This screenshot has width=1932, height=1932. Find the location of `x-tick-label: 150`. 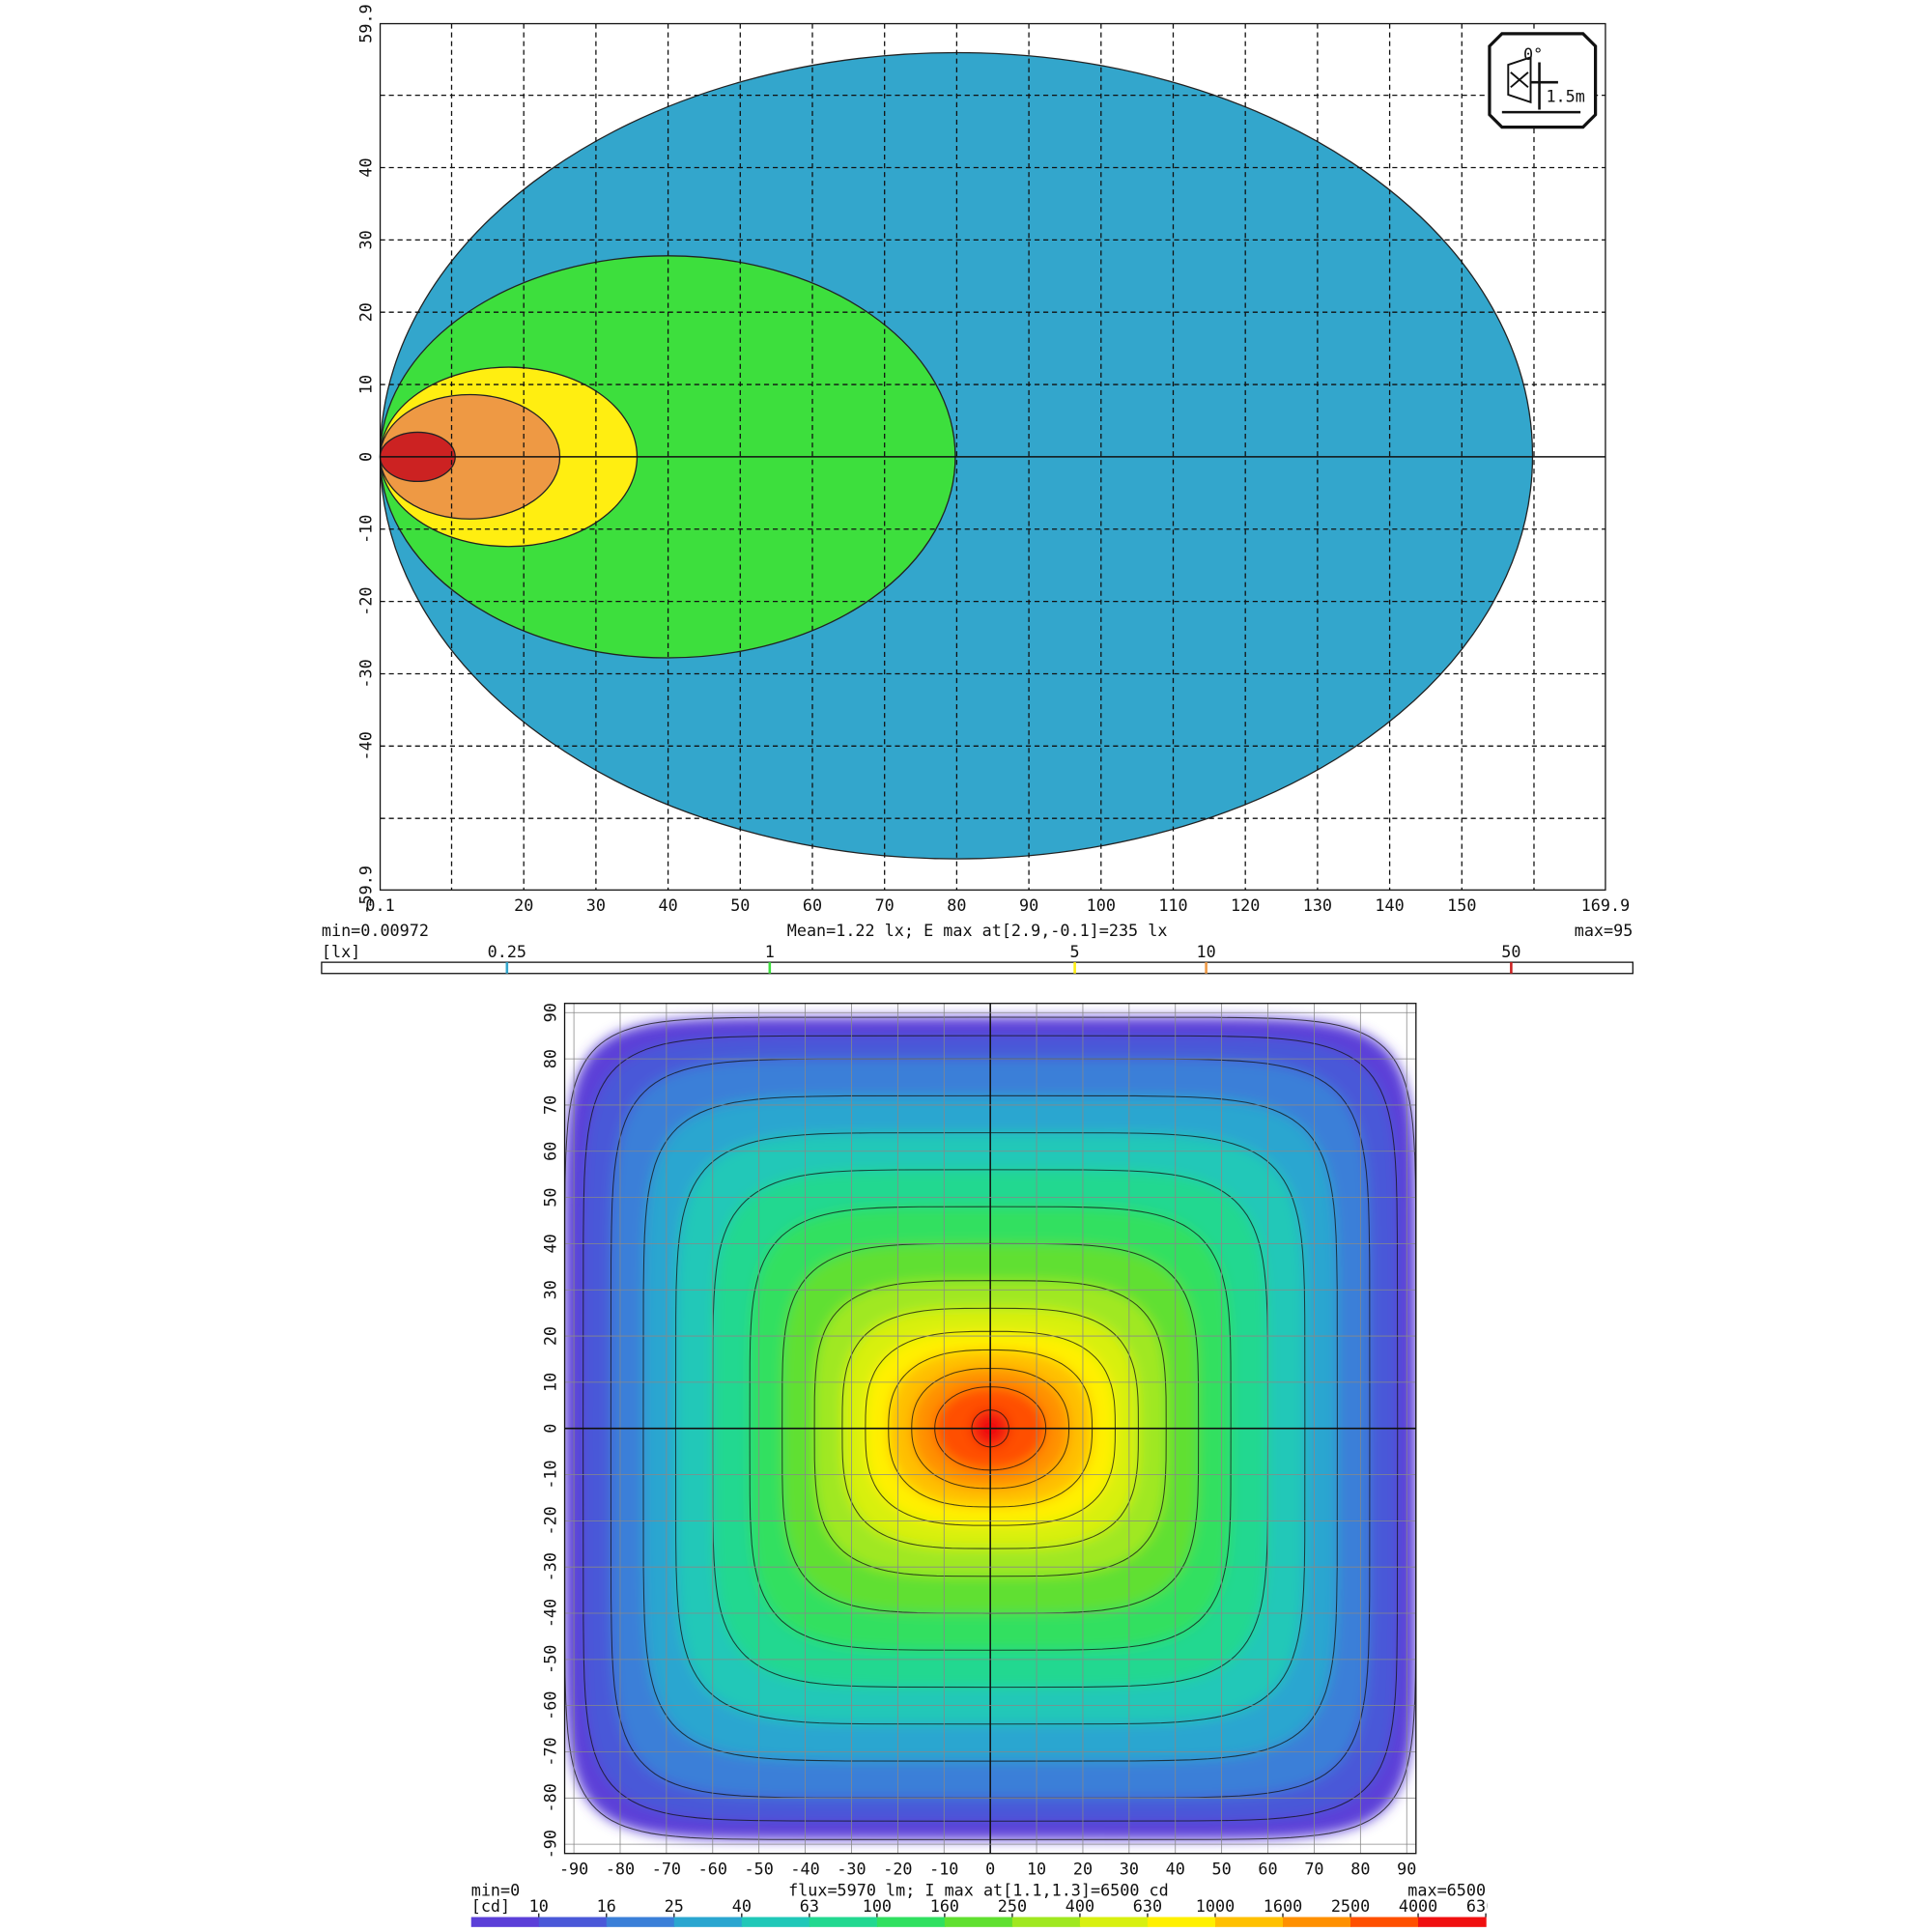

x-tick-label: 150 is located at coordinates (1461, 905).